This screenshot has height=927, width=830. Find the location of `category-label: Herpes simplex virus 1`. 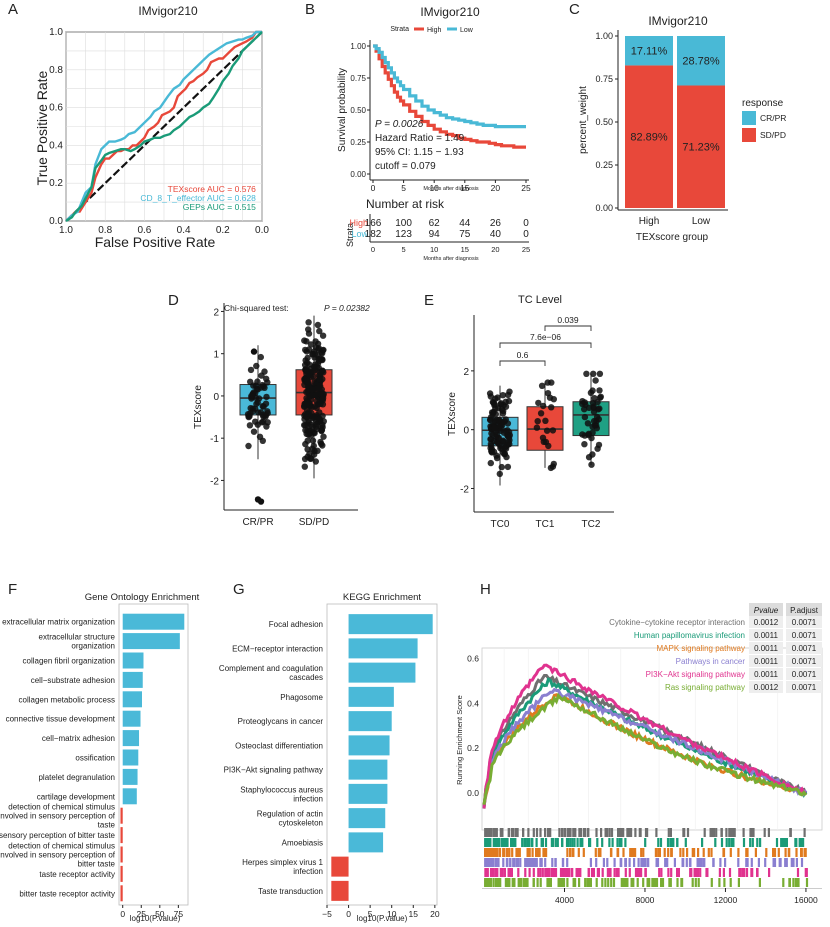

category-label: Herpes simplex virus 1 is located at coordinates (282, 862).